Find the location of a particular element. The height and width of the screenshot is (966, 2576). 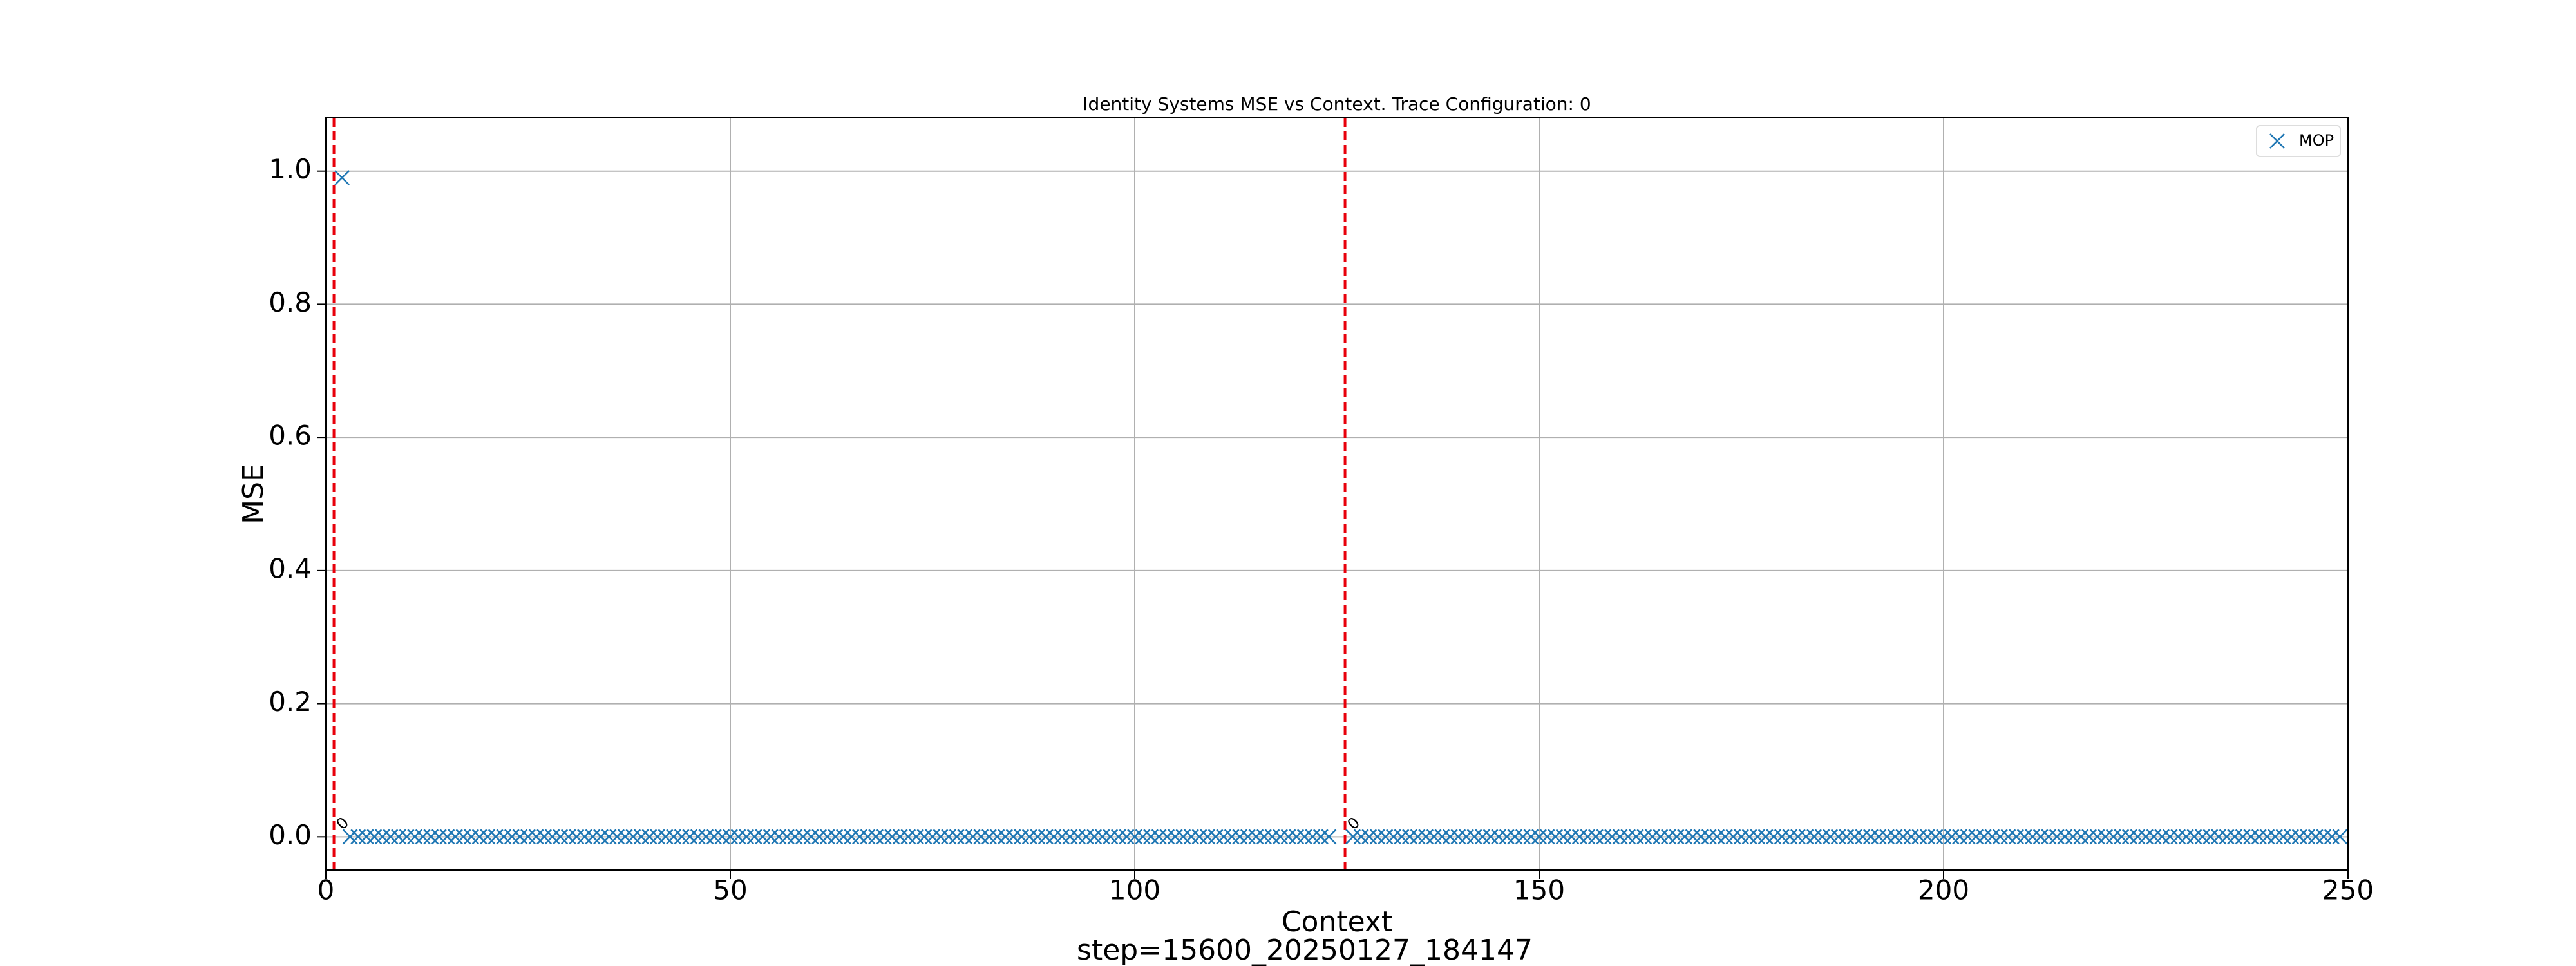

legend-marker is located at coordinates (2277, 141).